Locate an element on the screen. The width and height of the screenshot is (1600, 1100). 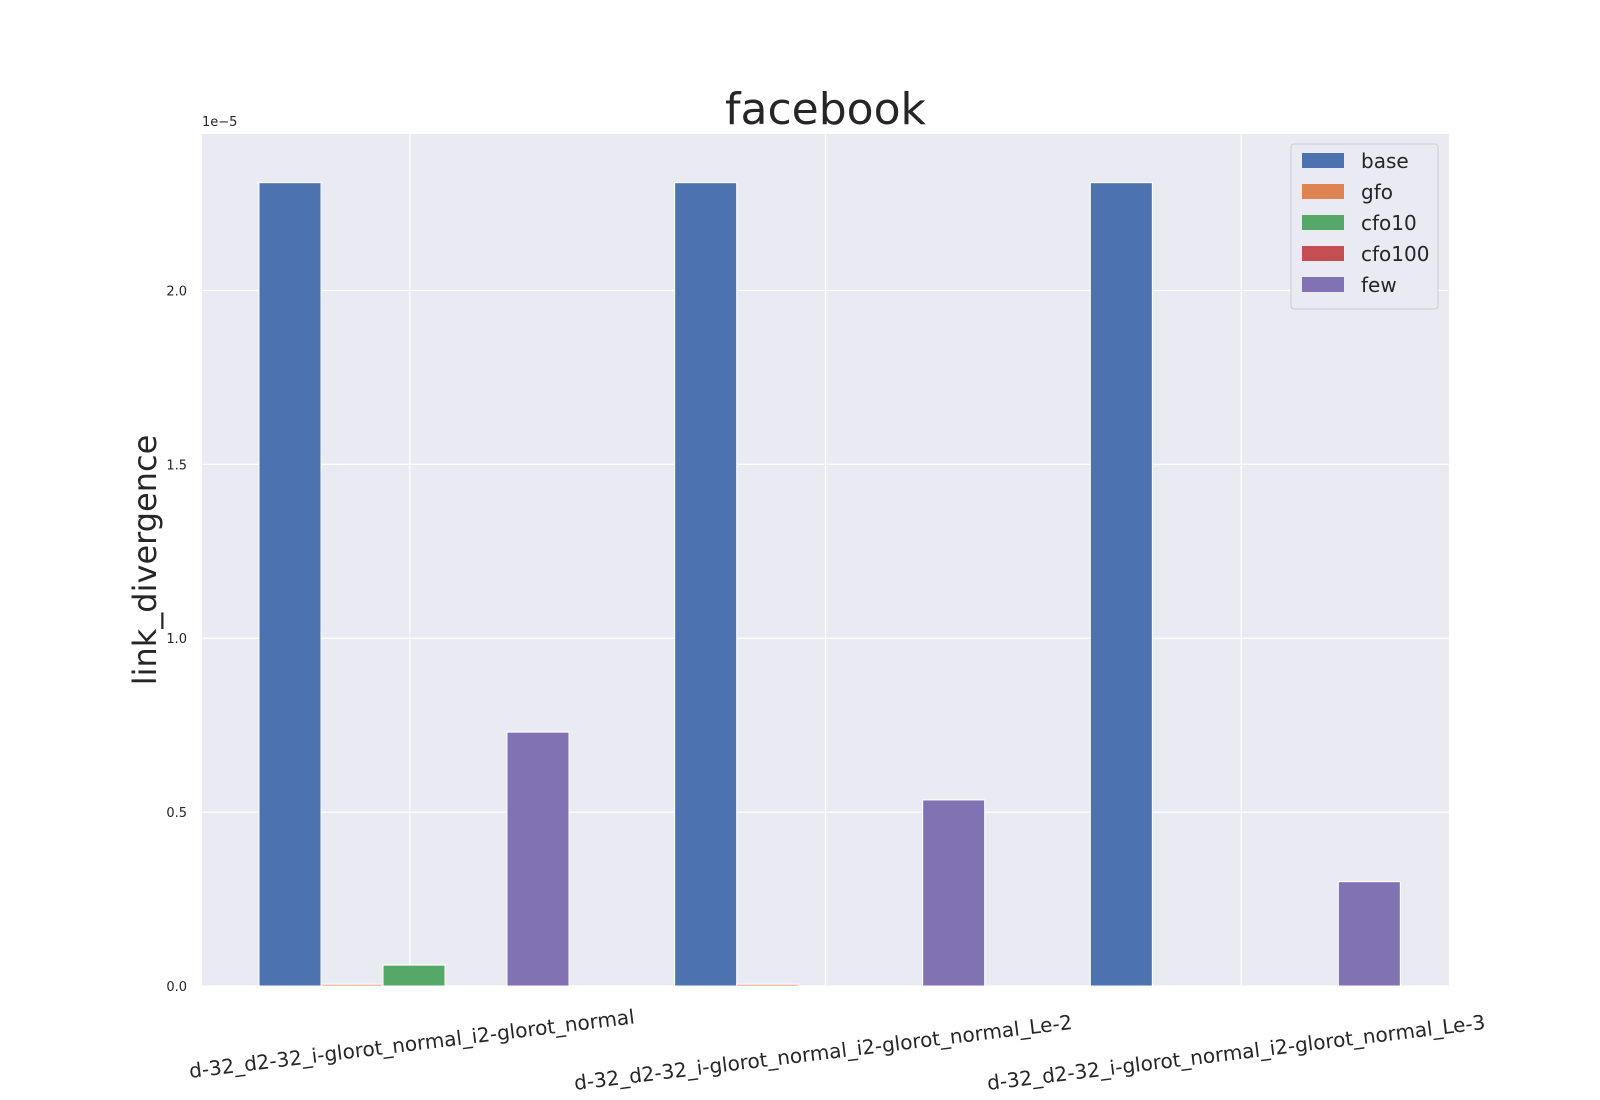
legend-label-gfo: gfo is located at coordinates (1377, 192).